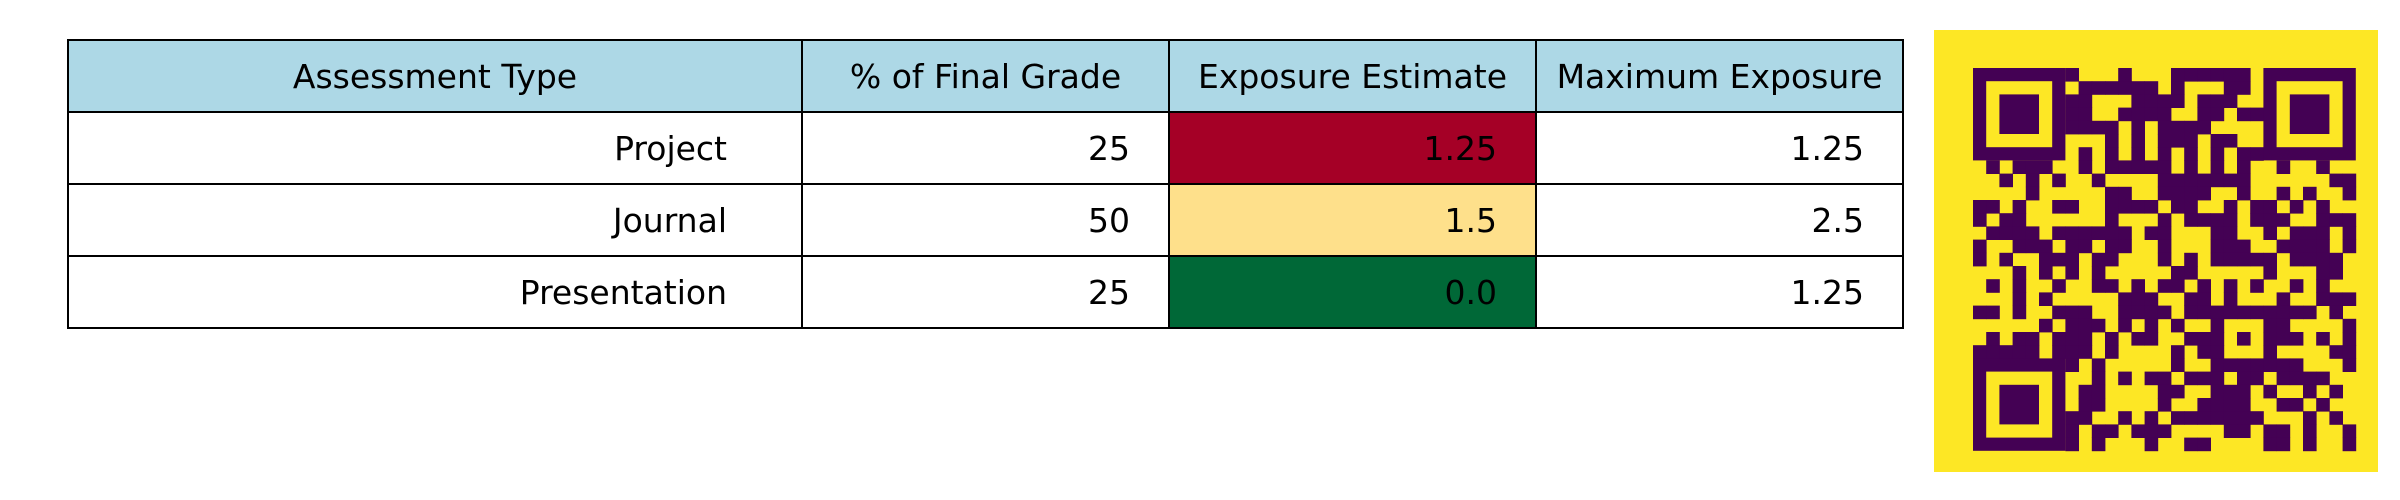  I want to click on header-percent-final-grade: % of Final Grade, so click(985, 76).